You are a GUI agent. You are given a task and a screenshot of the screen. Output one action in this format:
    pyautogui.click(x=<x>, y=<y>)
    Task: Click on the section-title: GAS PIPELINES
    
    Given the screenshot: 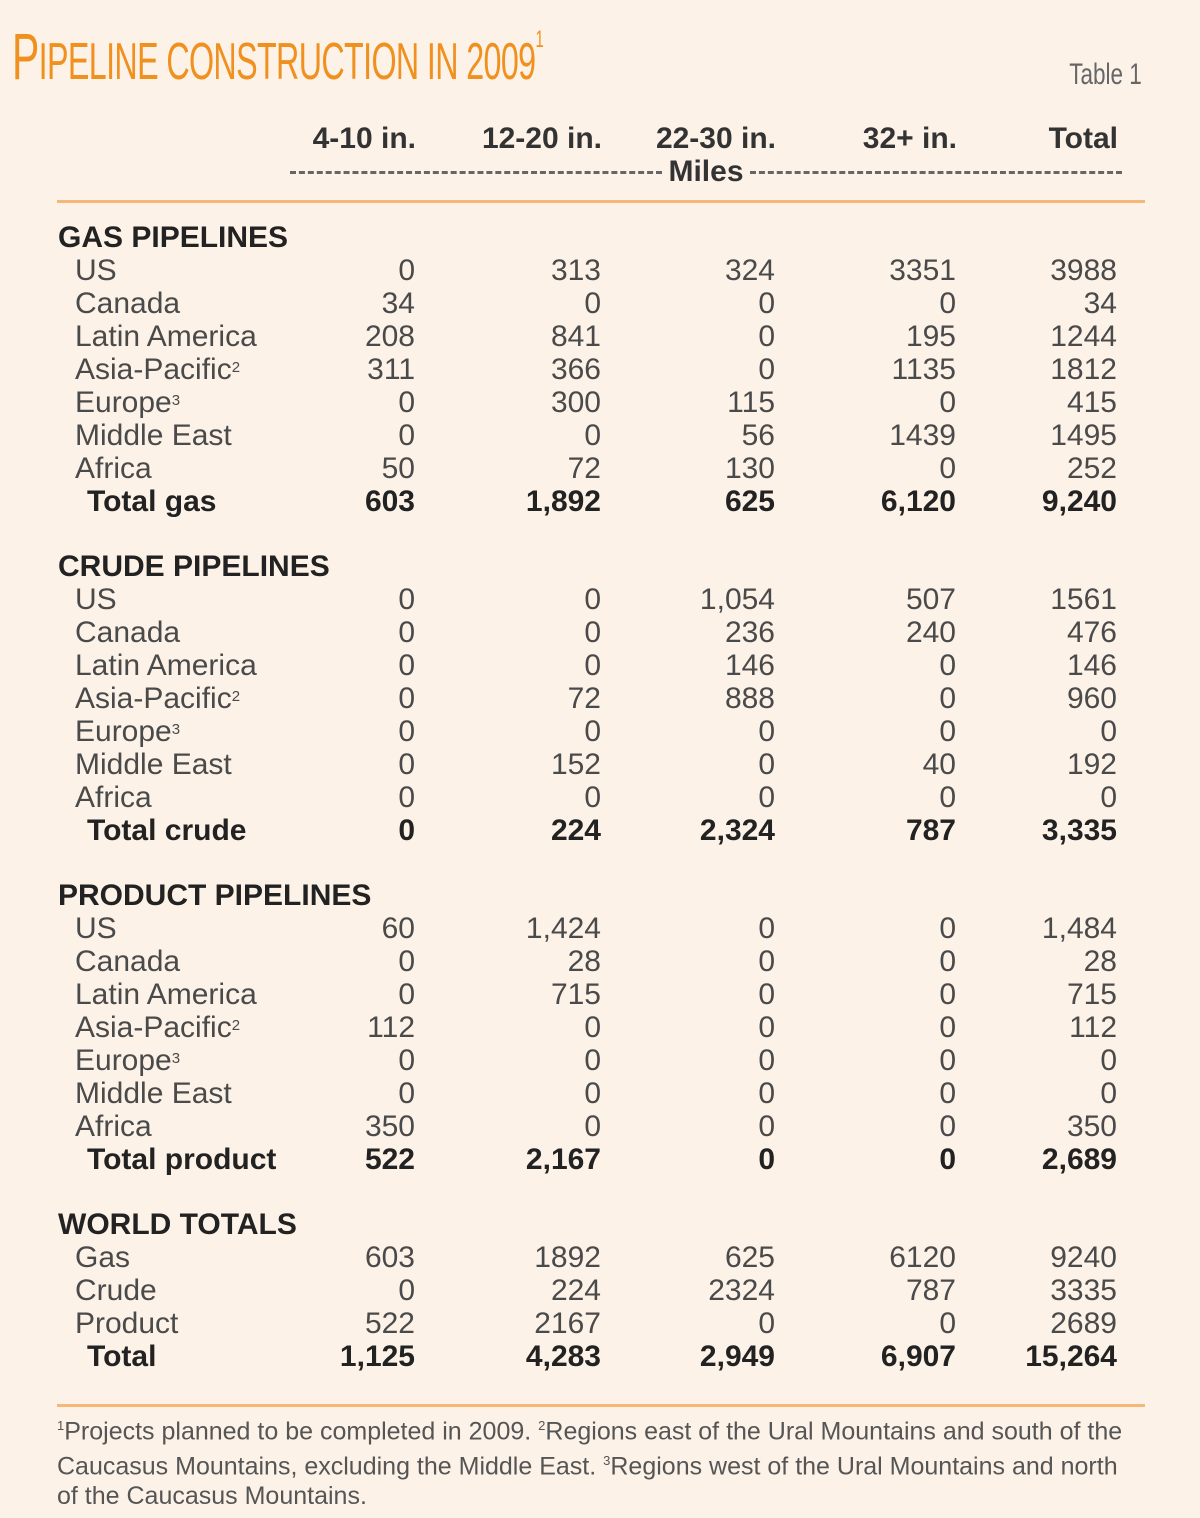 What is the action you would take?
    pyautogui.click(x=173, y=237)
    